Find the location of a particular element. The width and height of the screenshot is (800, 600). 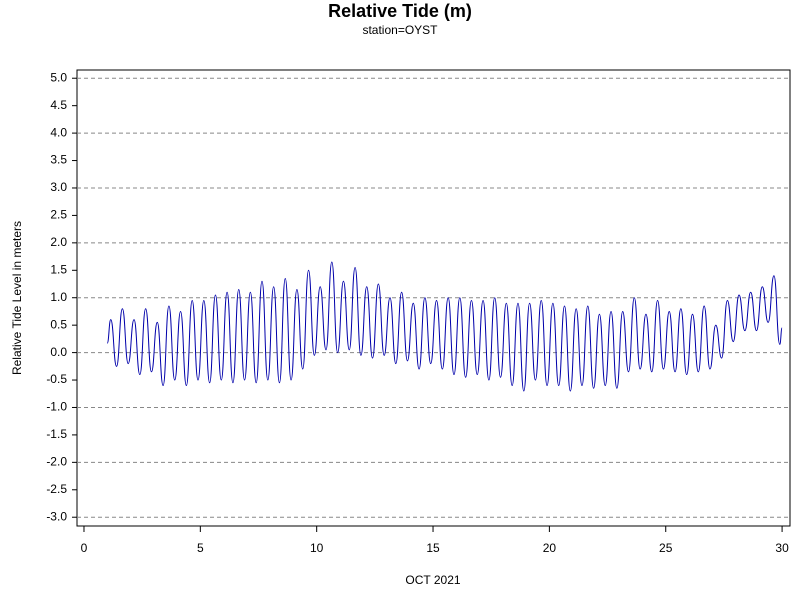

x-tick-label: 20 is located at coordinates (550, 548).